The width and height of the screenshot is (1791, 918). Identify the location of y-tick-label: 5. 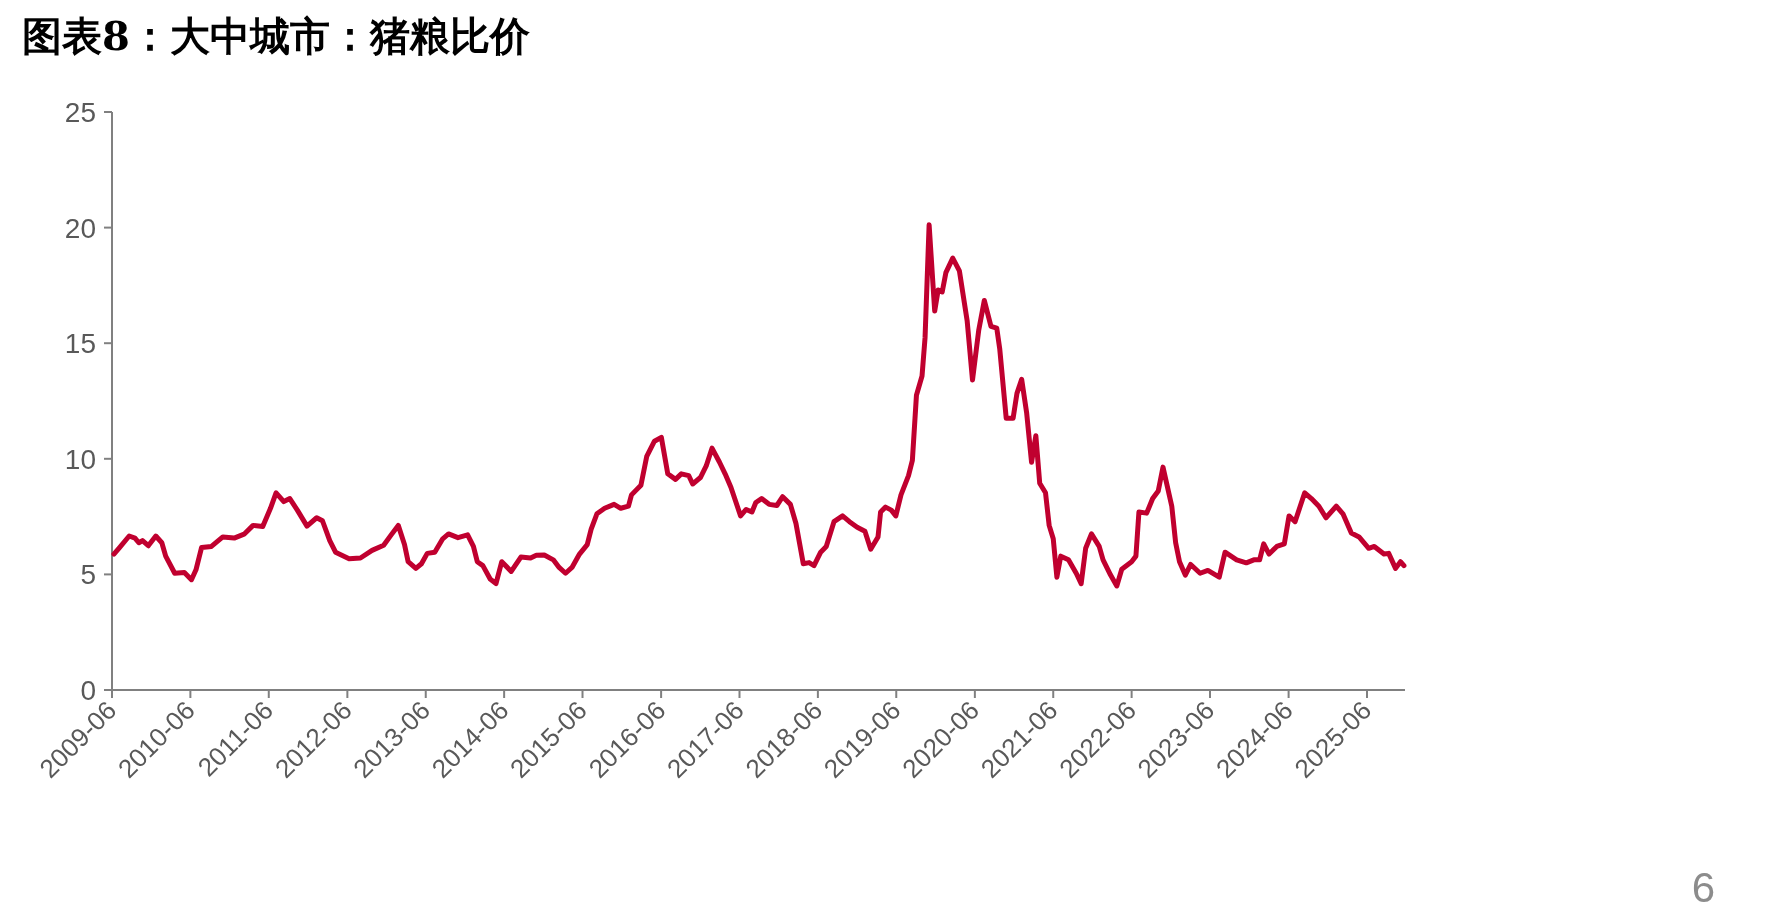
(88, 575).